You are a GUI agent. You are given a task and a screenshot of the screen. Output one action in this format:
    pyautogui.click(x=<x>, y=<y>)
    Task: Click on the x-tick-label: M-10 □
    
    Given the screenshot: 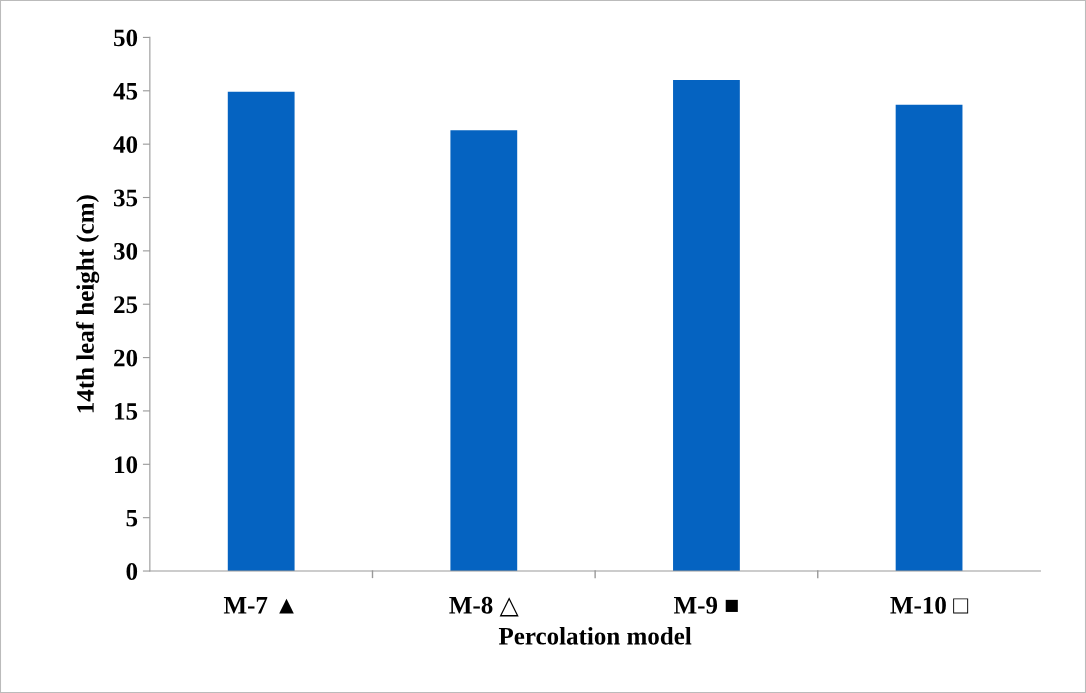 What is the action you would take?
    pyautogui.click(x=929, y=605)
    